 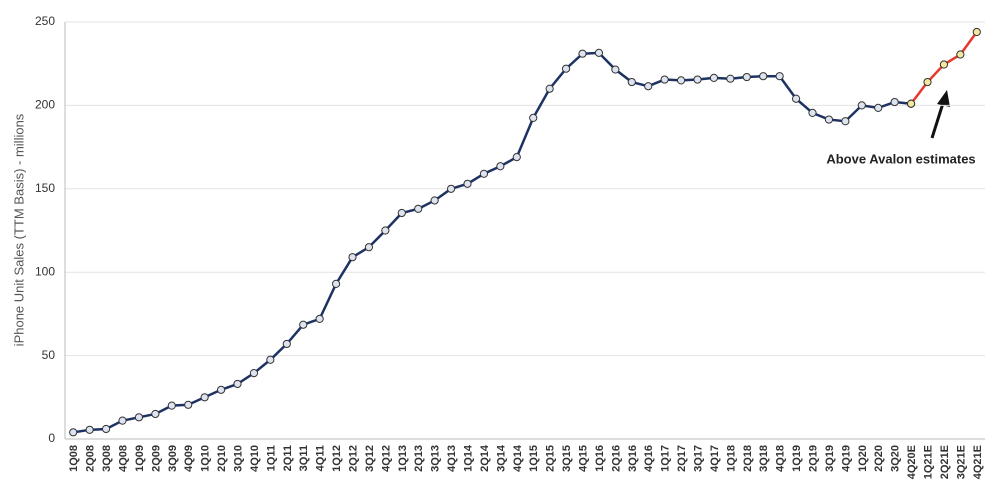 What do you see at coordinates (189, 458) in the screenshot?
I see `x-tick-label: 4Q09` at bounding box center [189, 458].